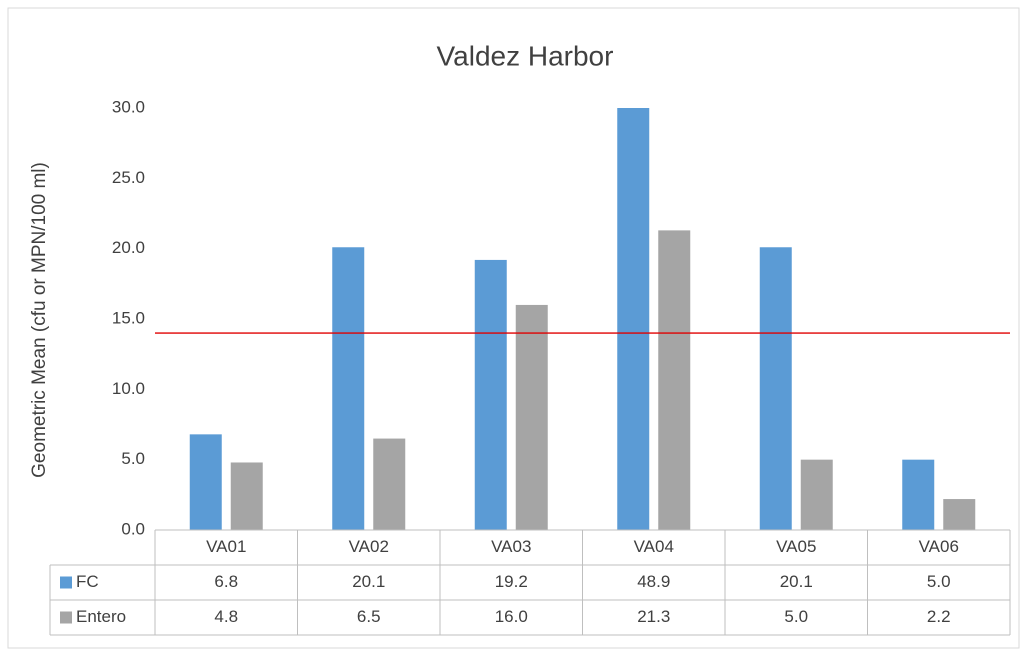 The height and width of the screenshot is (650, 1027). What do you see at coordinates (369, 616) in the screenshot?
I see `table-value: 6.5` at bounding box center [369, 616].